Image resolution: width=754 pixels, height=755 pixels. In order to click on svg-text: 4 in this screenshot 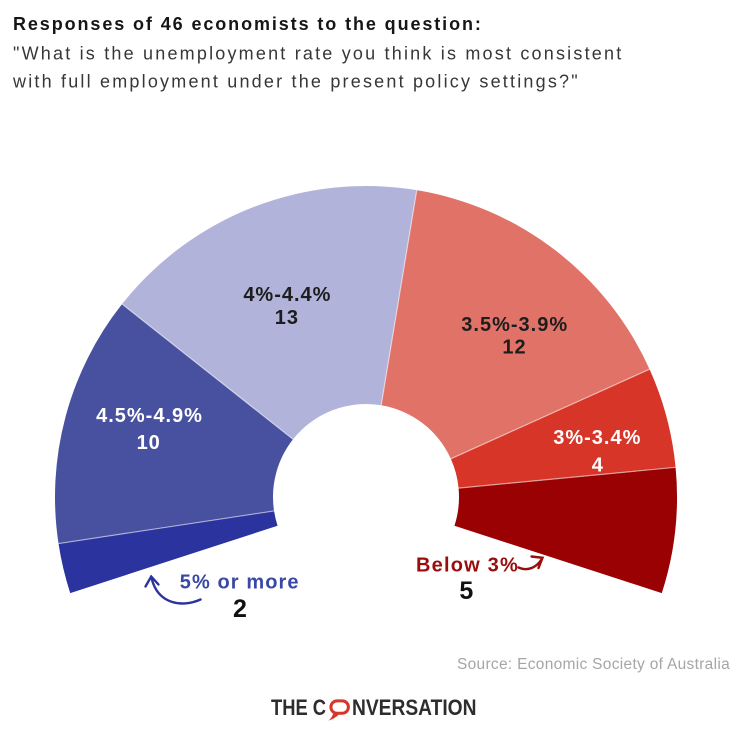, I will do `click(598, 466)`.